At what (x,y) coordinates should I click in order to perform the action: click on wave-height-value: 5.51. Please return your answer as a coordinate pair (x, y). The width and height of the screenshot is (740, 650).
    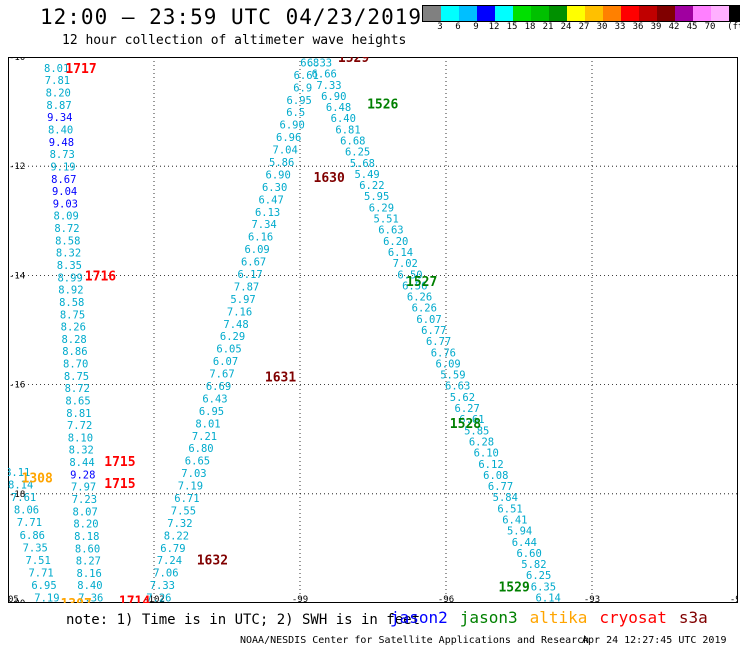
    Looking at the image, I should click on (386, 220).